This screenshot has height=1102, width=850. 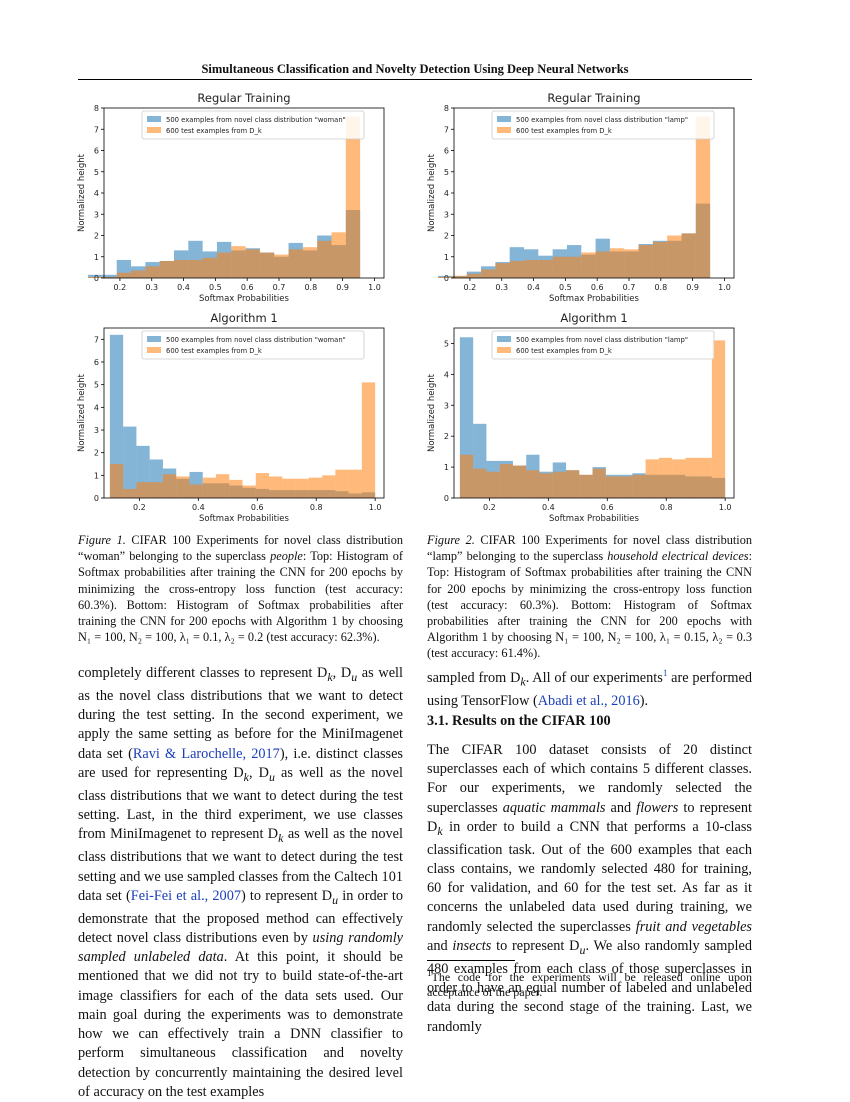 What do you see at coordinates (666, 507) in the screenshot?
I see `x-tick-label: 0.8` at bounding box center [666, 507].